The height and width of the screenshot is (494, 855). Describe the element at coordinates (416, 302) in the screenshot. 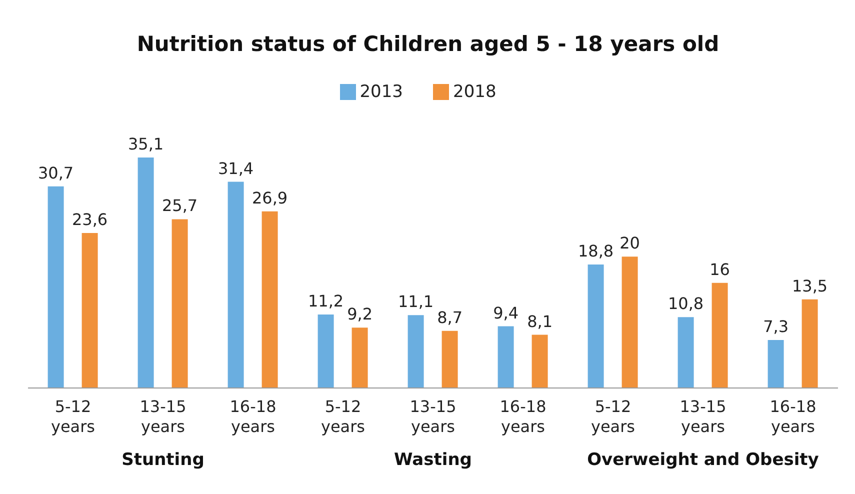

I see `data-label: 11,1` at that location.